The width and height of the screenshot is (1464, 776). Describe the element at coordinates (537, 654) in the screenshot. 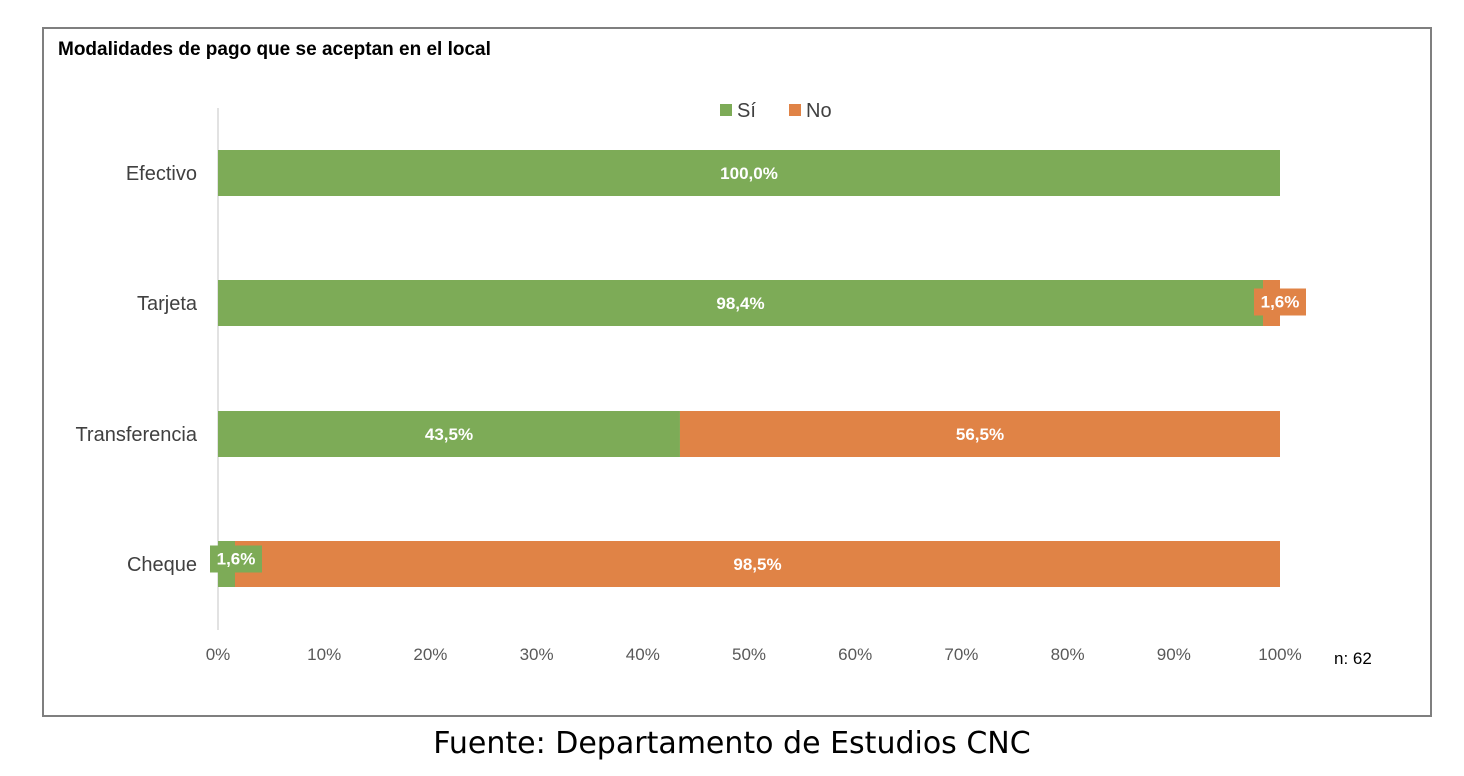

I see `x-tick-label-3: 30%` at that location.